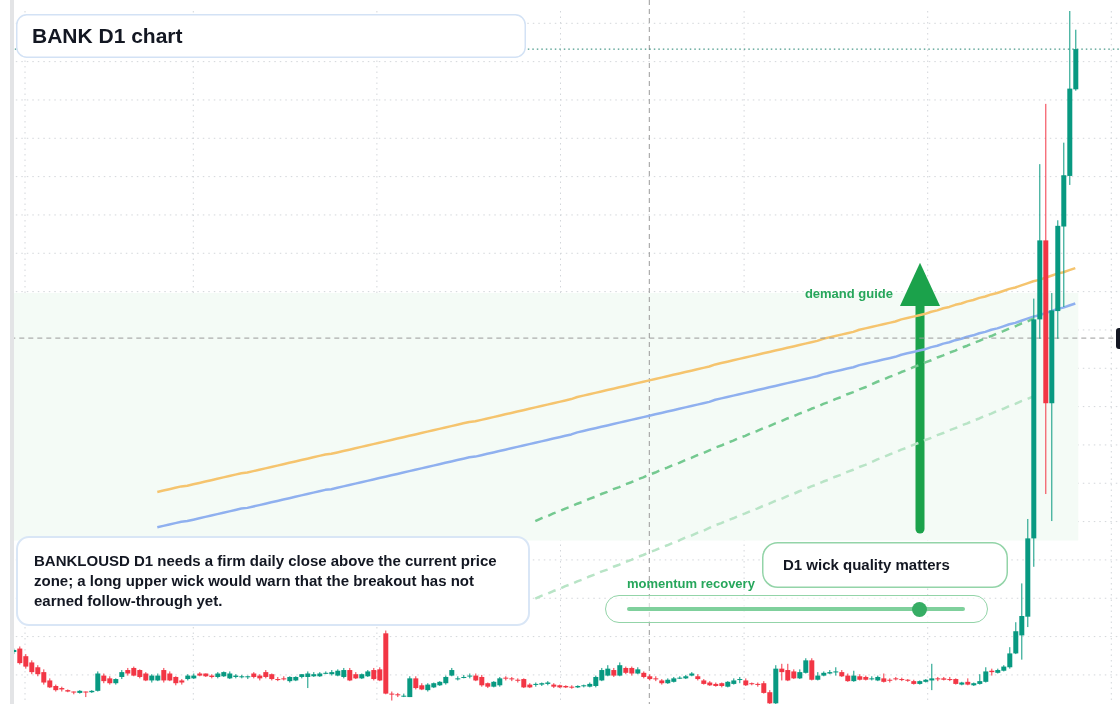  I want to click on text: BANK D1 chart, so click(107, 35).